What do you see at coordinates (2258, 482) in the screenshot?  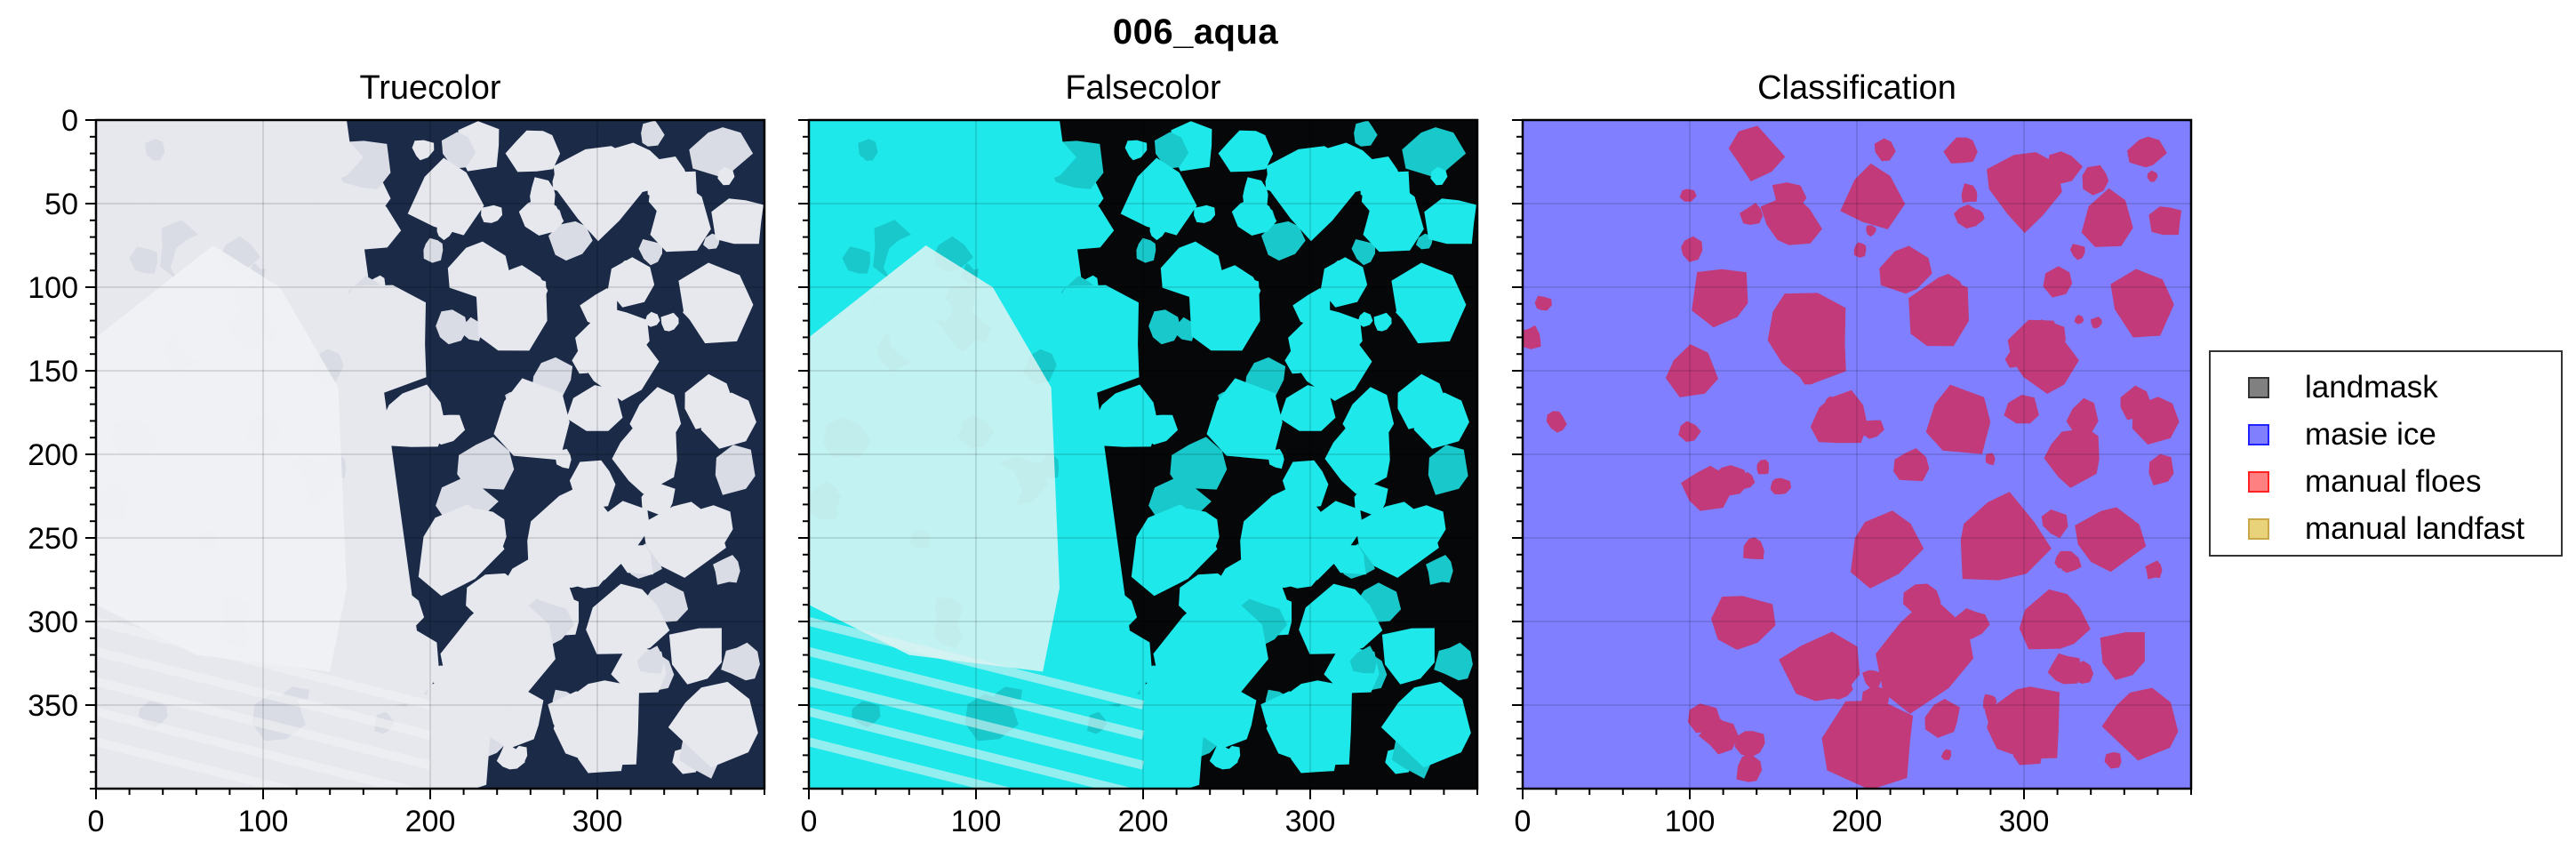 I see `legend-swatch-manual-floes` at bounding box center [2258, 482].